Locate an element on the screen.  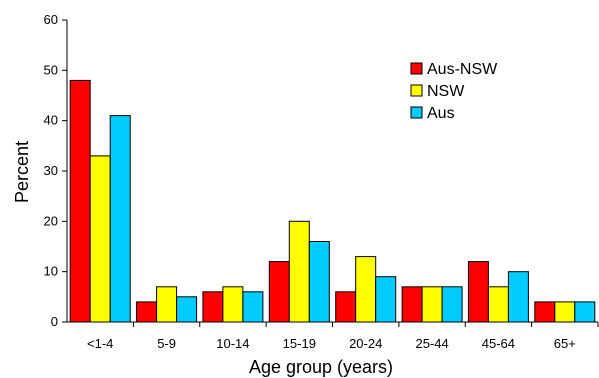
y-tick-label: 10 is located at coordinates (51, 271).